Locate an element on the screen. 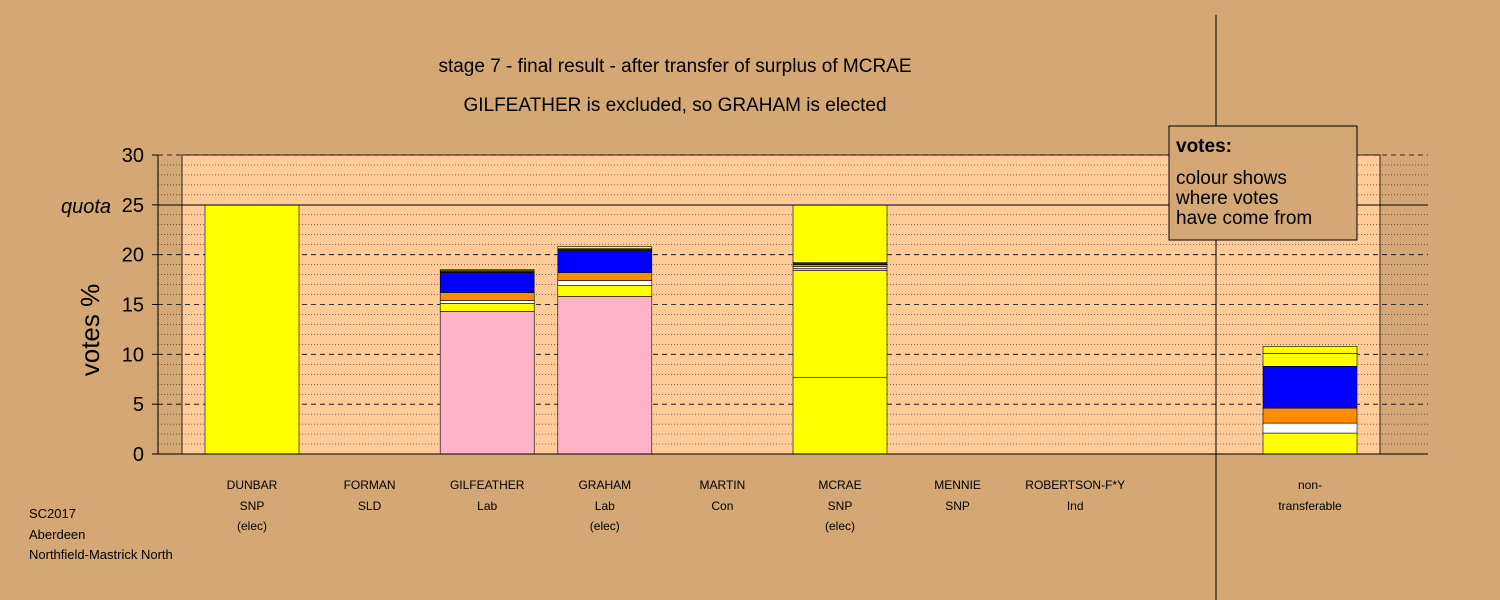 This screenshot has height=600, width=1500. quota-label: quota is located at coordinates (86, 207).